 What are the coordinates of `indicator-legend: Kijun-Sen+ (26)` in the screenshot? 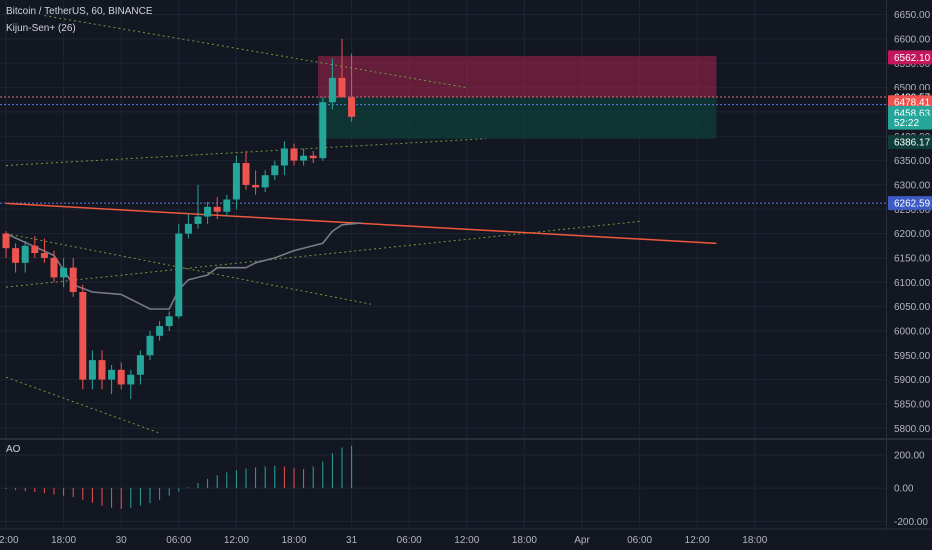 It's located at (41, 28).